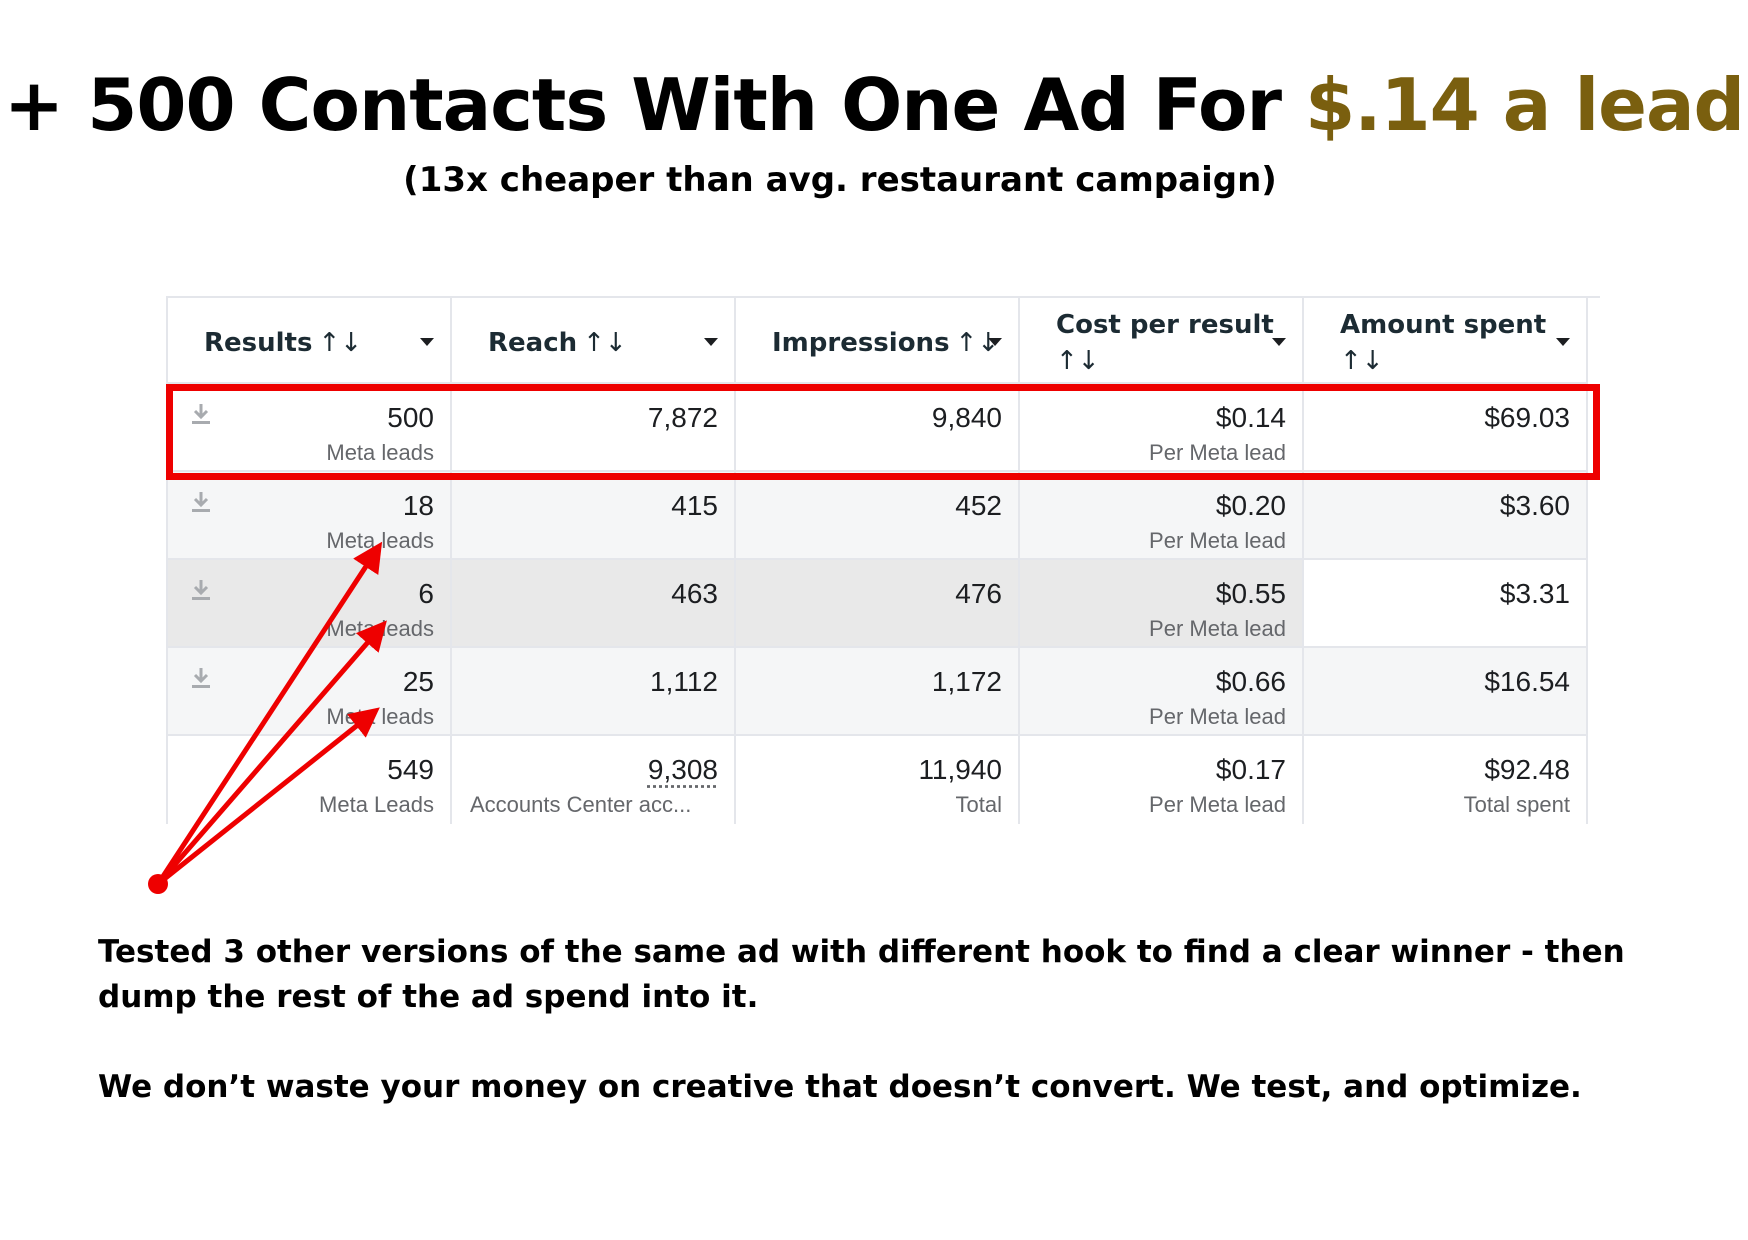 This screenshot has width=1748, height=1240. Describe the element at coordinates (1165, 325) in the screenshot. I see `column-label: Cost per result` at that location.